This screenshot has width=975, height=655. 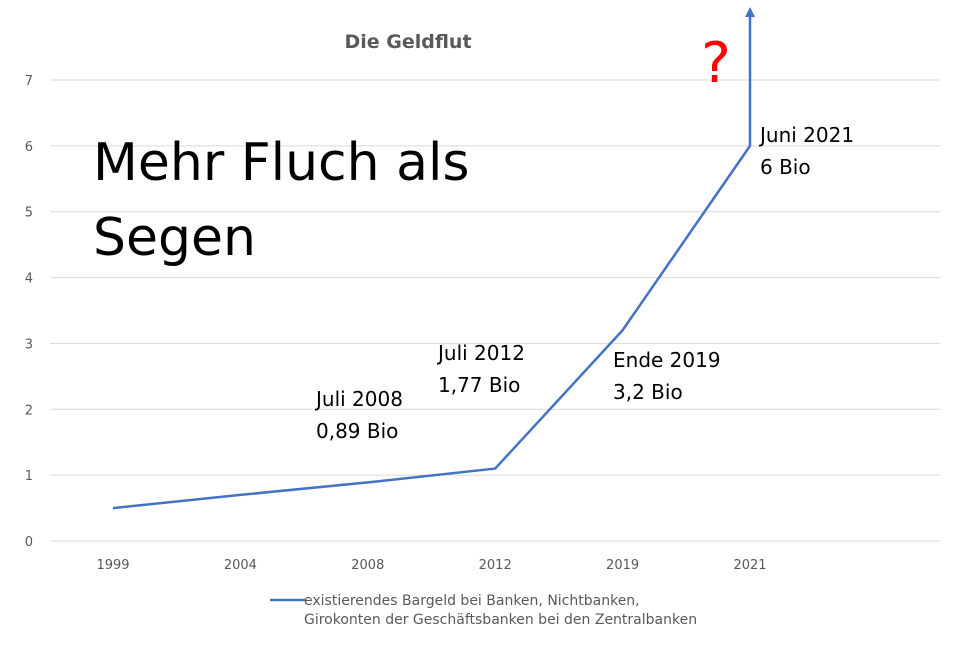 What do you see at coordinates (806, 135) in the screenshot?
I see `annotation-line: Juni 2021` at bounding box center [806, 135].